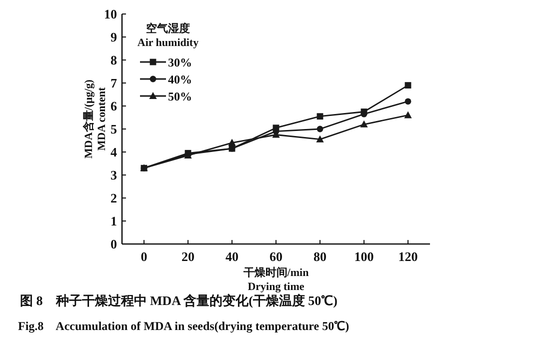  What do you see at coordinates (180, 79) in the screenshot?
I see `legend-label: 40%` at bounding box center [180, 79].